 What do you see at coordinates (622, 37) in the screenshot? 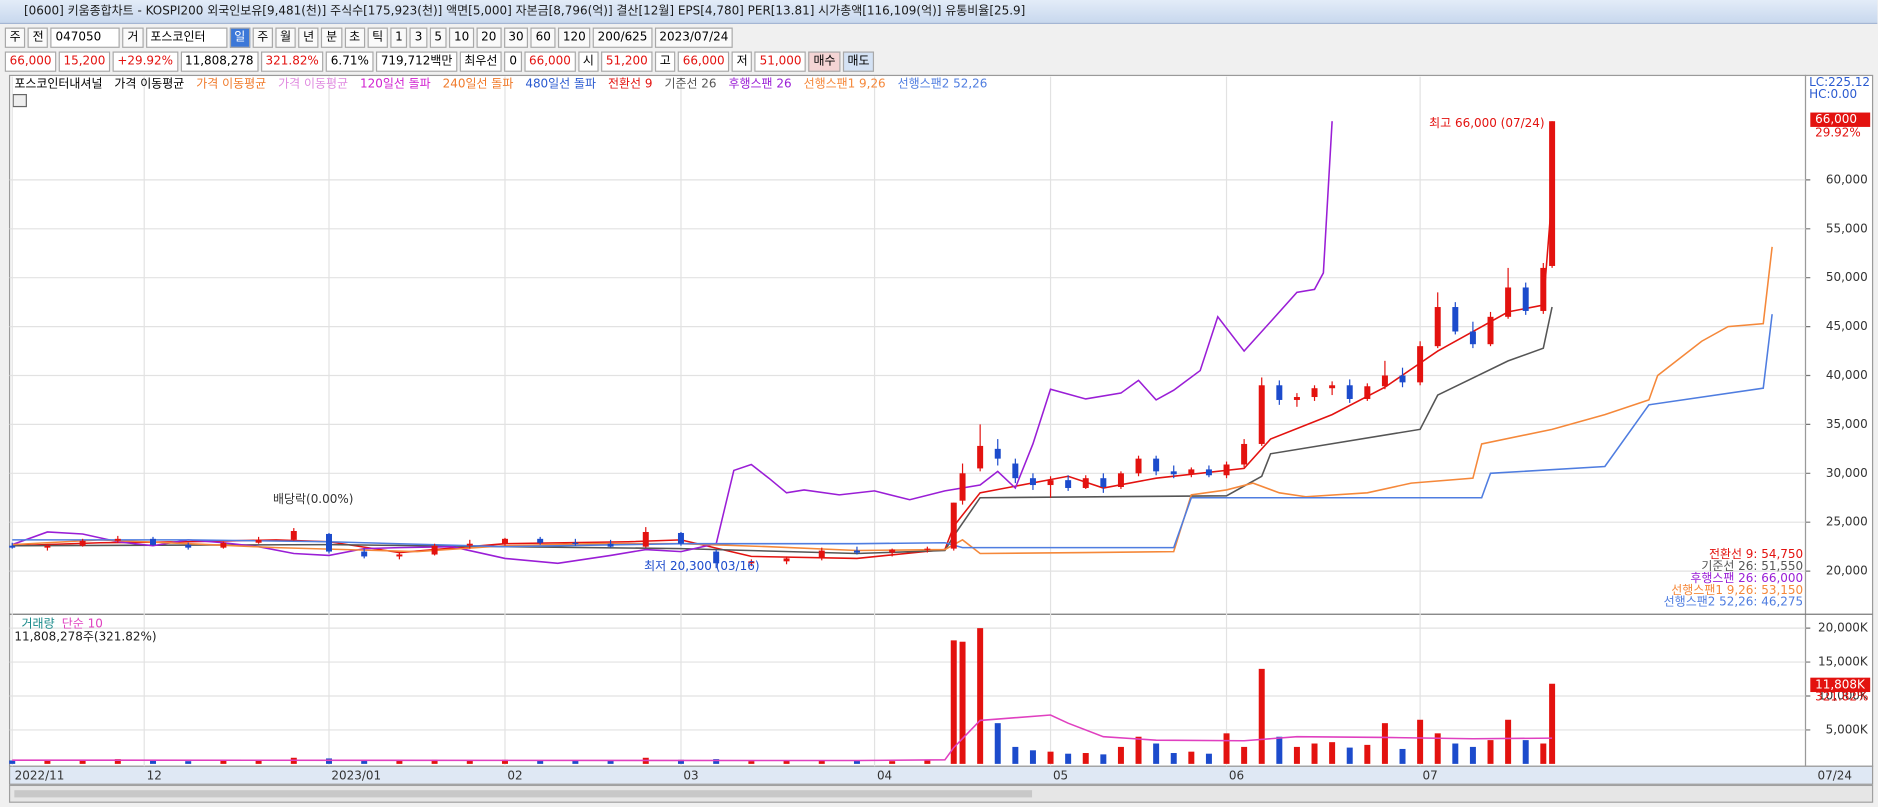
I see `toolbar-button: 200/625` at bounding box center [622, 37].